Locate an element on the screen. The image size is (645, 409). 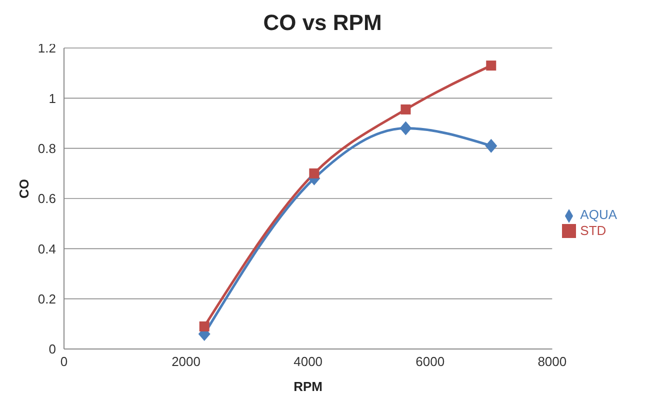
x-tick-label: 6000 is located at coordinates (430, 362).